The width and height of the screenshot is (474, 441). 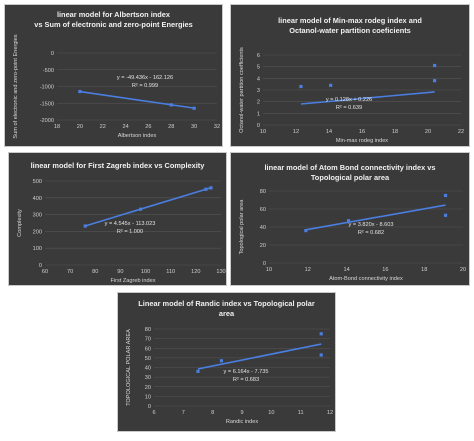 What do you see at coordinates (258, 79) in the screenshot?
I see `y-tick-label: 4` at bounding box center [258, 79].